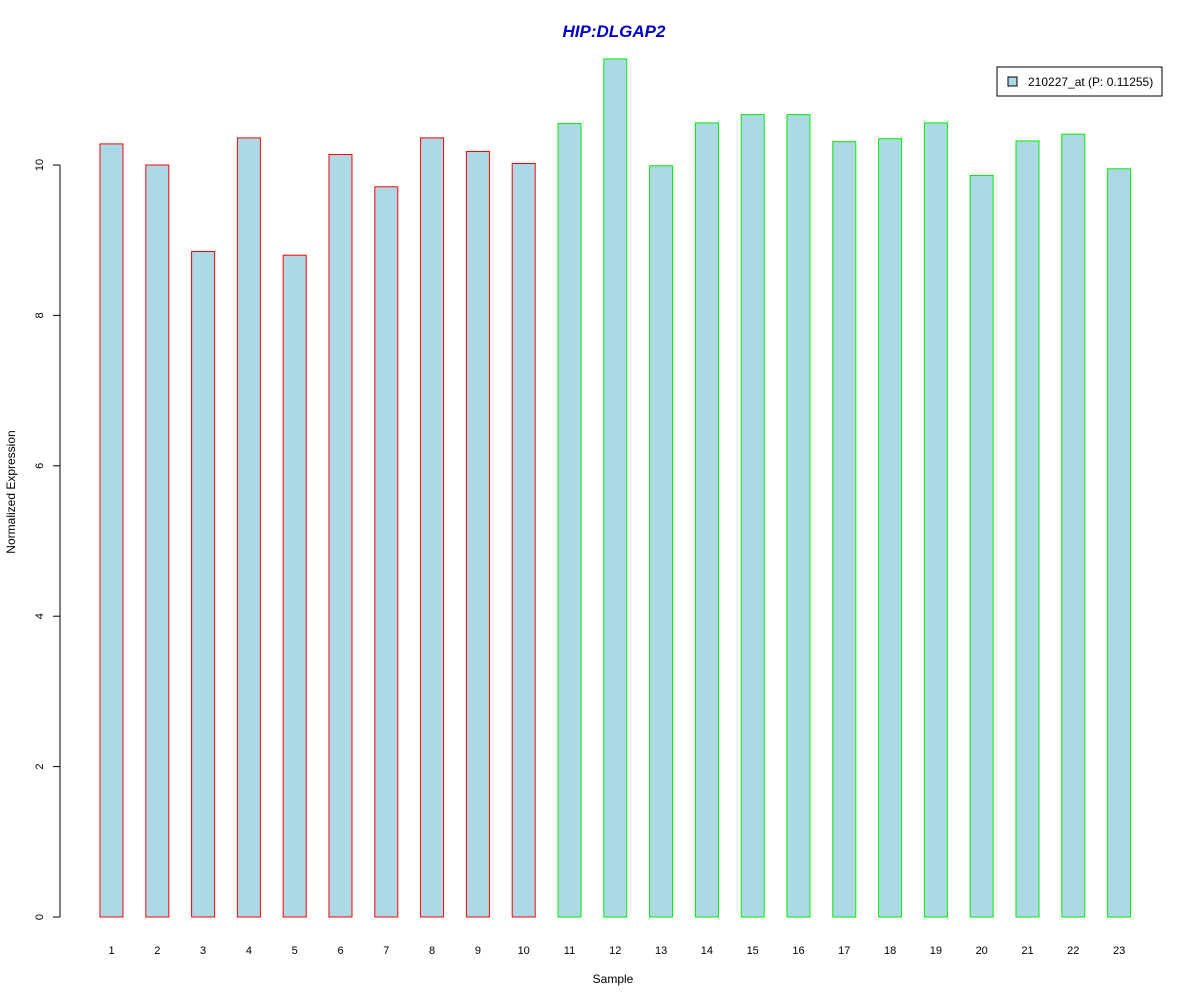 The image size is (1200, 1000). What do you see at coordinates (1119, 951) in the screenshot?
I see `x-tick-label: 23` at bounding box center [1119, 951].